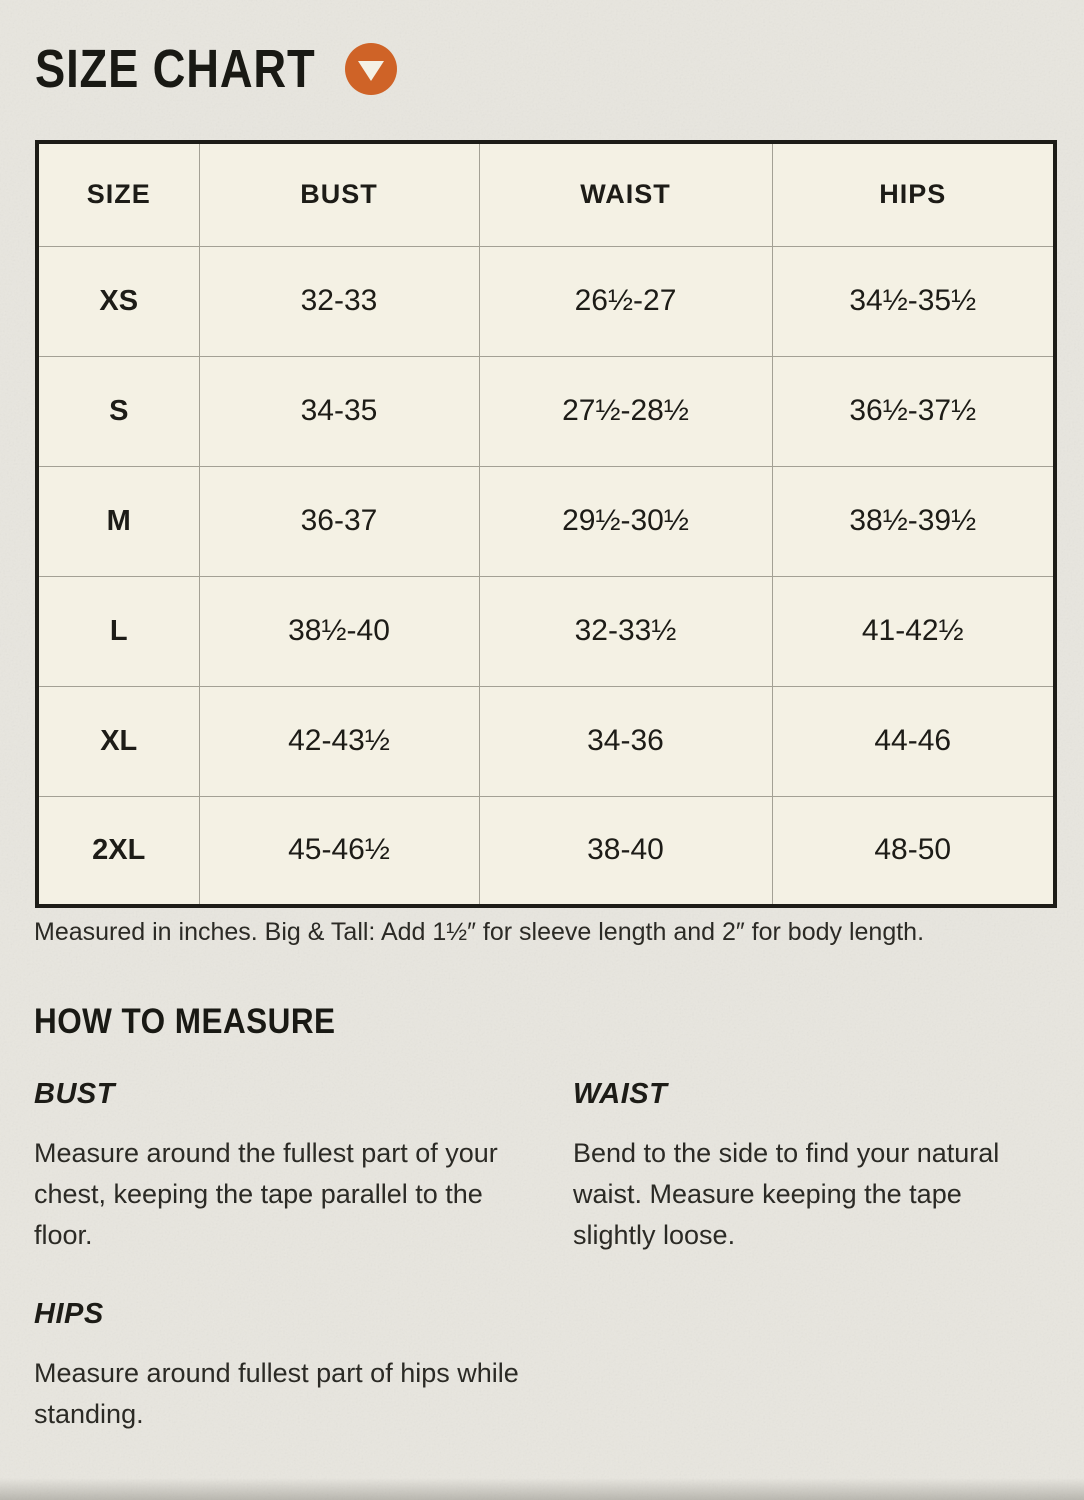  I want to click on page-title: SIZE CHART, so click(175, 69).